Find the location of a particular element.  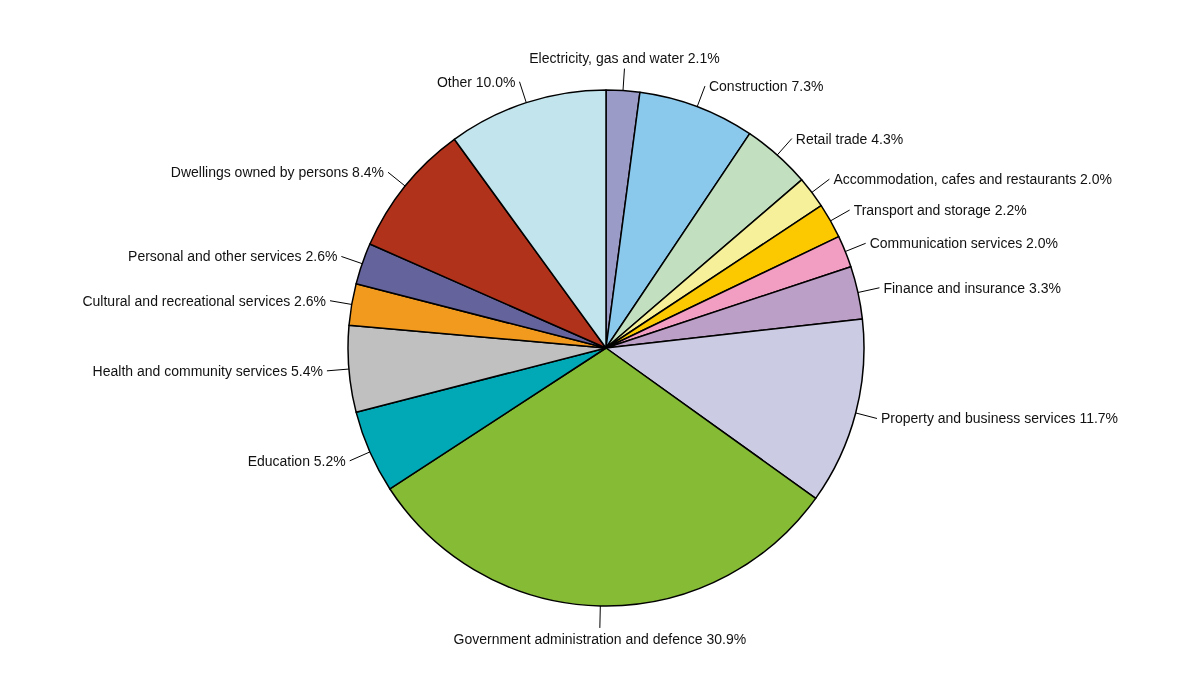

slice-label: Accommodation, cafes and restaurants 2.0% is located at coordinates (972, 179).